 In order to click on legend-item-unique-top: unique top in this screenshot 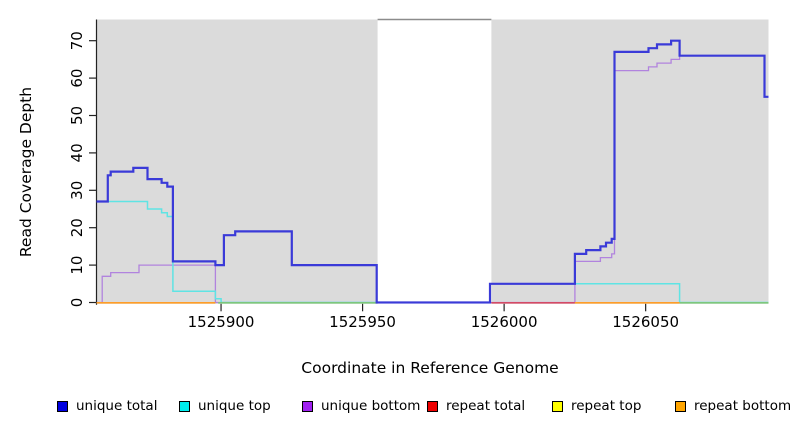, I will do `click(225, 406)`.